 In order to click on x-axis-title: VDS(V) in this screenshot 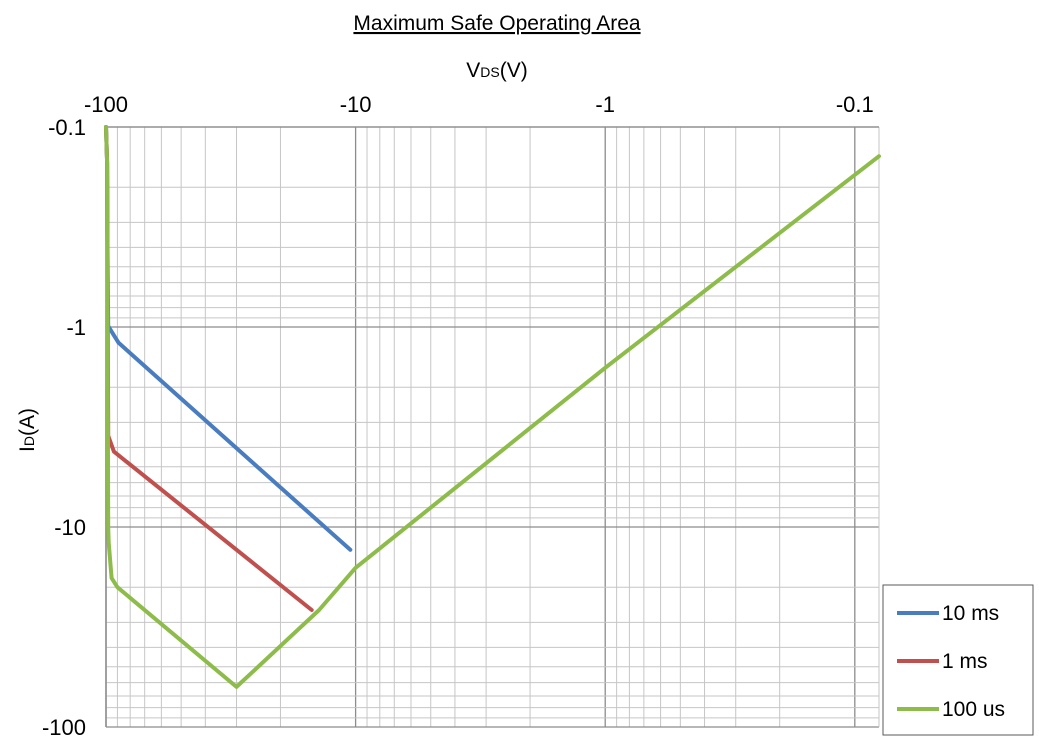, I will do `click(496, 70)`.